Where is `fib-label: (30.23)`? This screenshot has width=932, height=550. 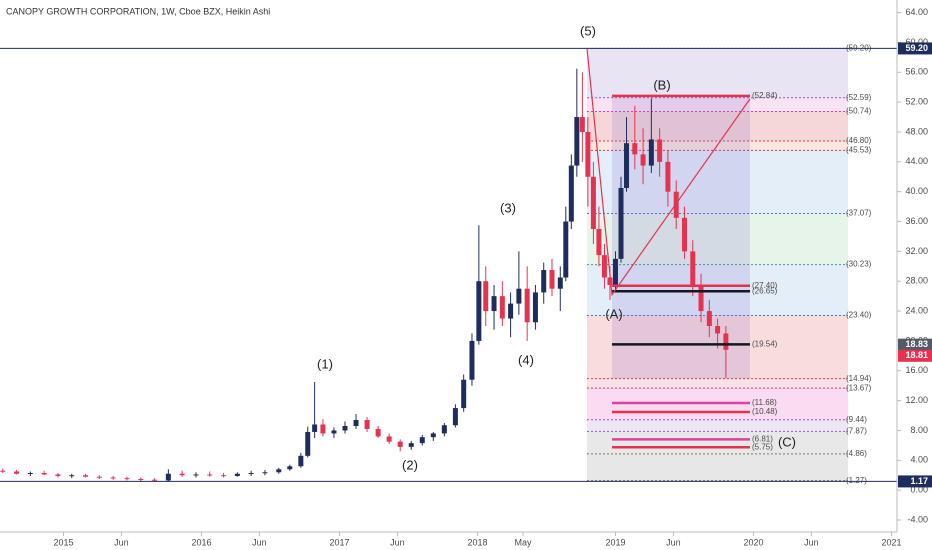 fib-label: (30.23) is located at coordinates (859, 264).